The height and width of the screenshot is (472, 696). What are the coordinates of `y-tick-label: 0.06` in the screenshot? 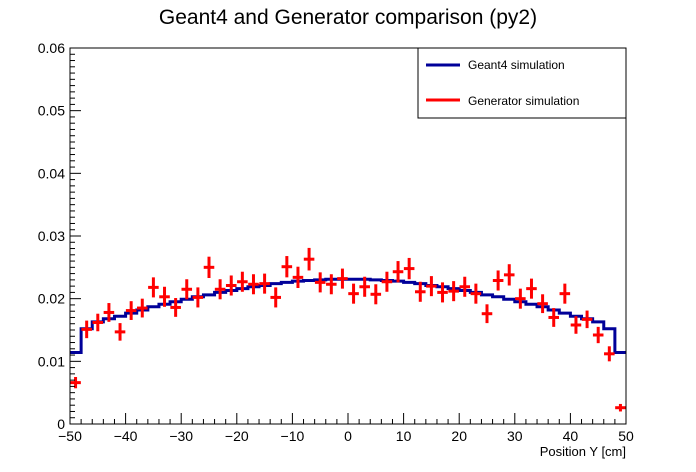 It's located at (51, 48).